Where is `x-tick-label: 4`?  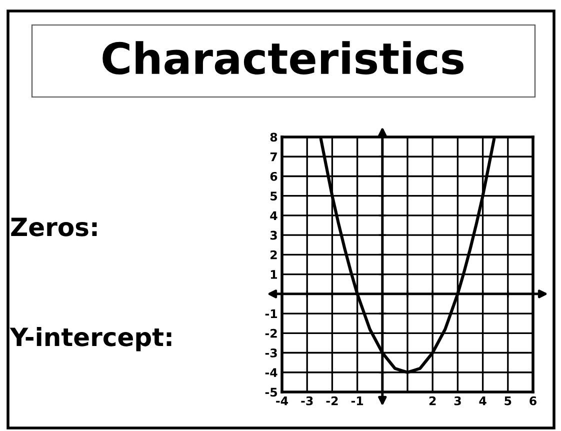 x-tick-label: 4 is located at coordinates (482, 401).